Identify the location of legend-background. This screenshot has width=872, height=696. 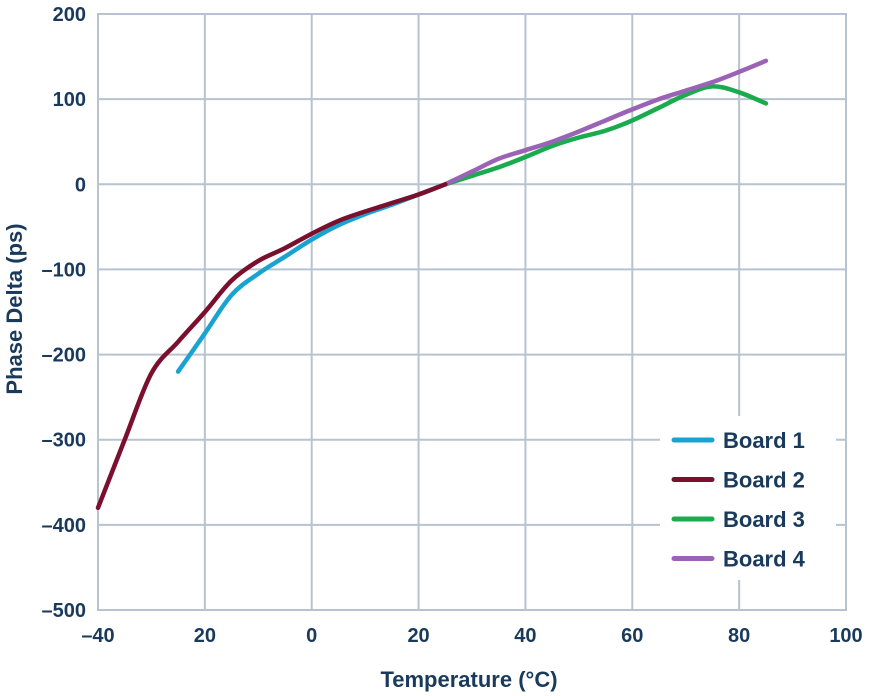
(748, 498).